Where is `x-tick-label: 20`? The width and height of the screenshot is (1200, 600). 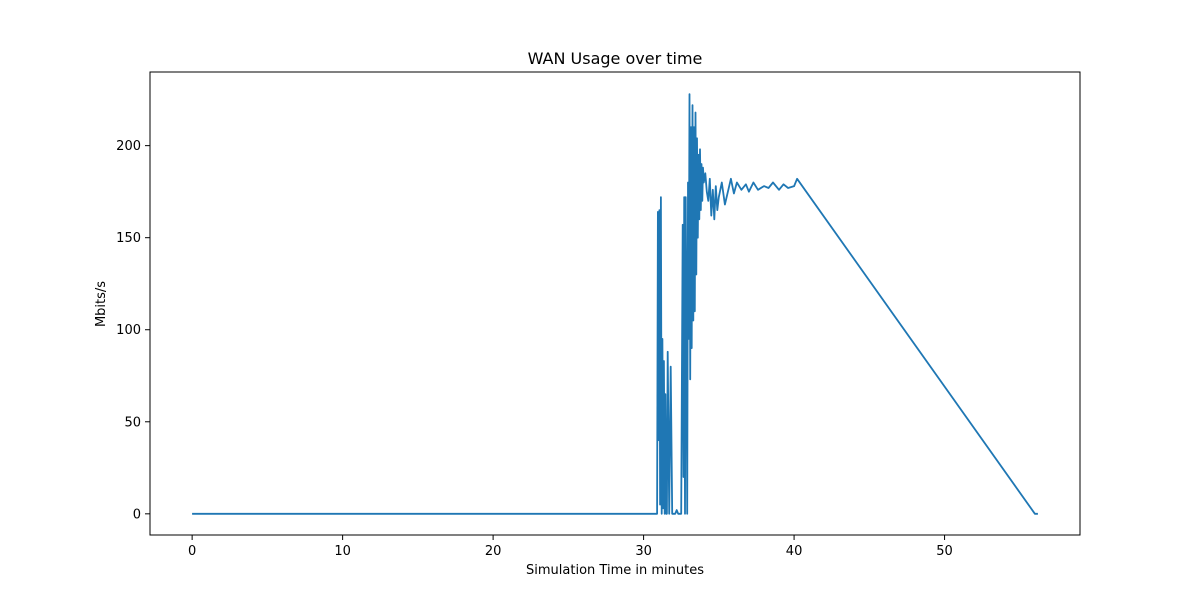 x-tick-label: 20 is located at coordinates (493, 551).